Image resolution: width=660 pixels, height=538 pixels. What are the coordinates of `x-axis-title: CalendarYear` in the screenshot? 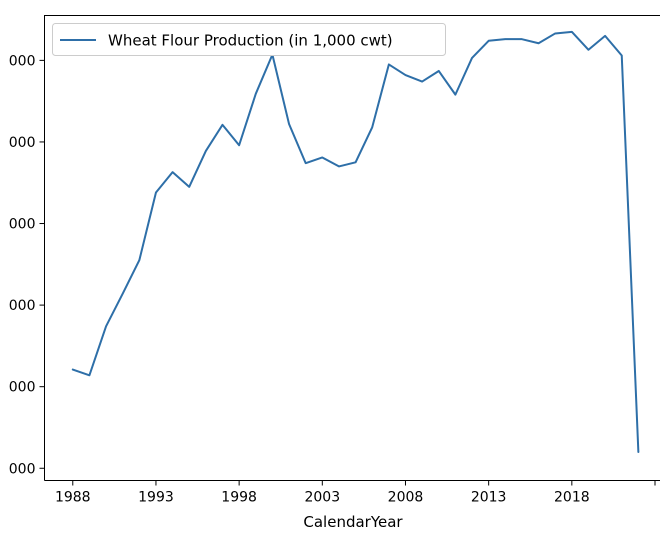 It's located at (353, 522).